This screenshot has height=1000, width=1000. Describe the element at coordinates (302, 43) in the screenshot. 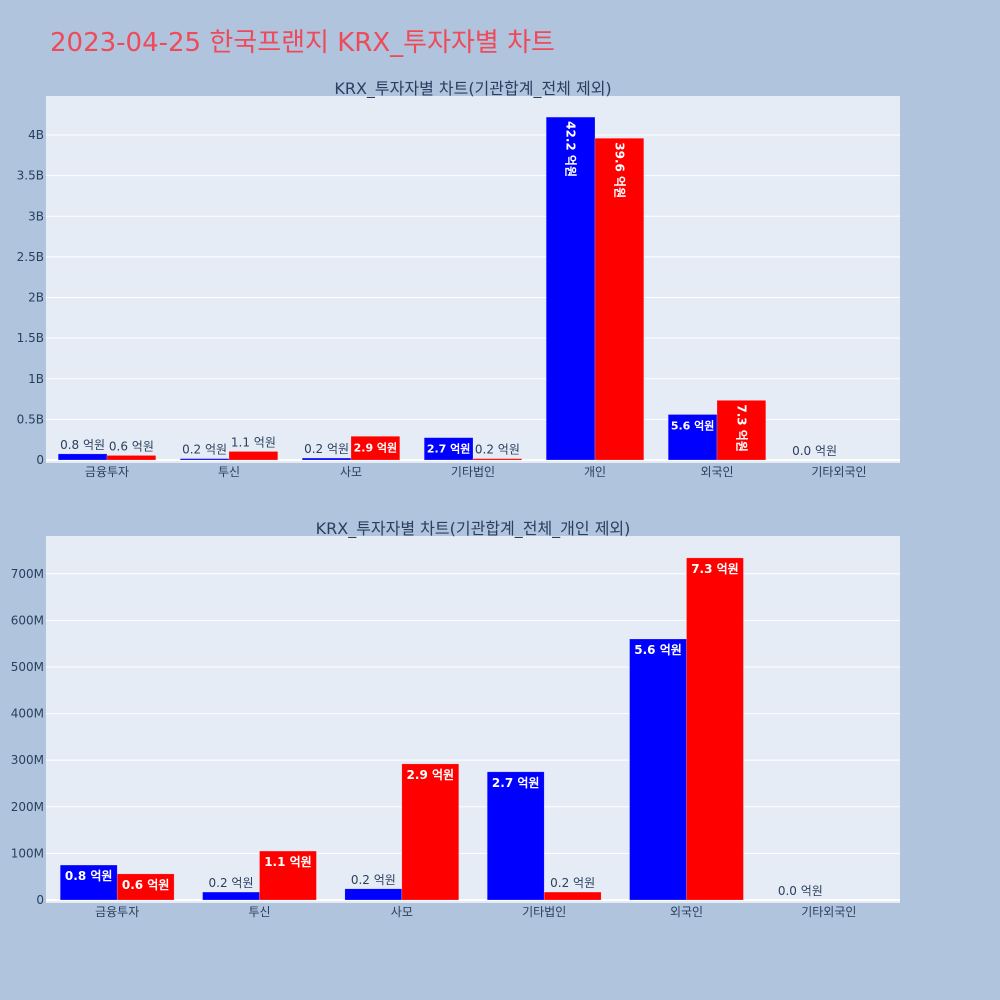

I see `page-title: 2023-04-25 한국프랜지 KRX_투자자별 차트` at that location.